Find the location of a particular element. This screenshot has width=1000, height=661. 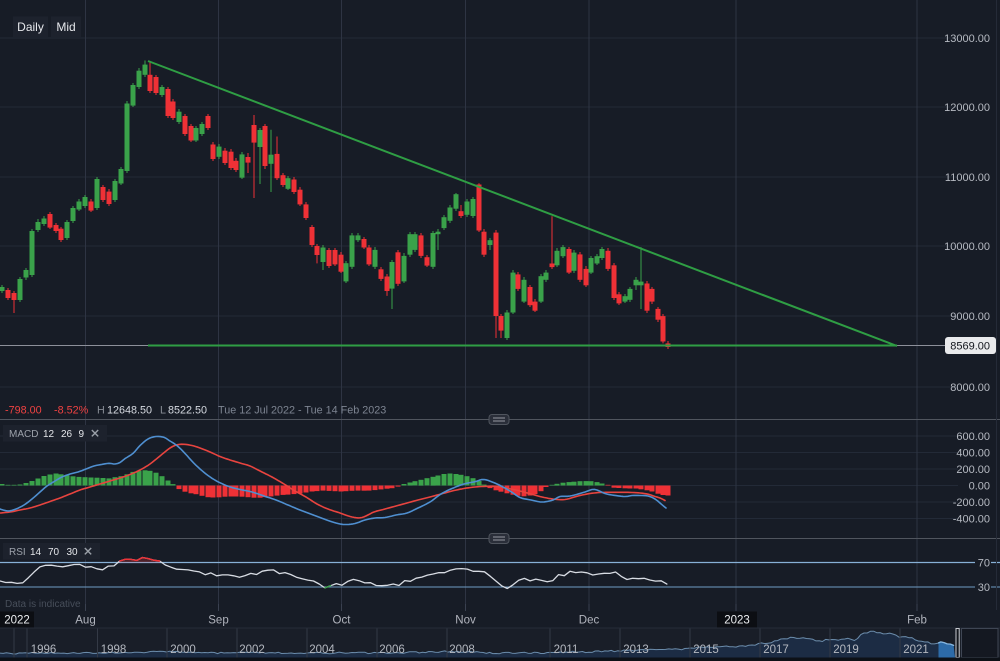

svg-text: 2006 is located at coordinates (392, 650).